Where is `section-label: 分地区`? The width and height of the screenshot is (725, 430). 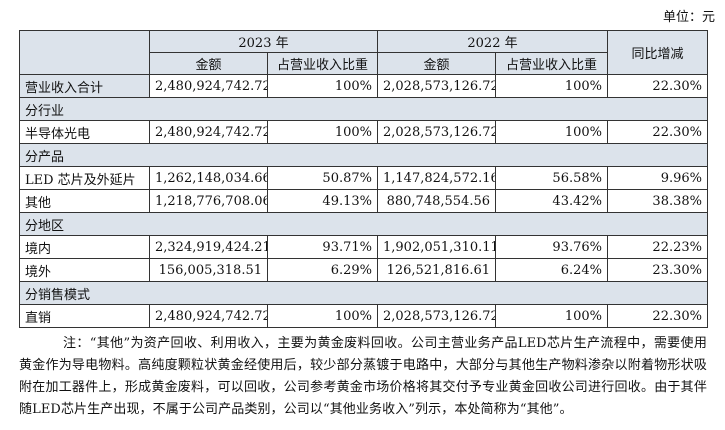
section-label: 分地区 is located at coordinates (363, 224).